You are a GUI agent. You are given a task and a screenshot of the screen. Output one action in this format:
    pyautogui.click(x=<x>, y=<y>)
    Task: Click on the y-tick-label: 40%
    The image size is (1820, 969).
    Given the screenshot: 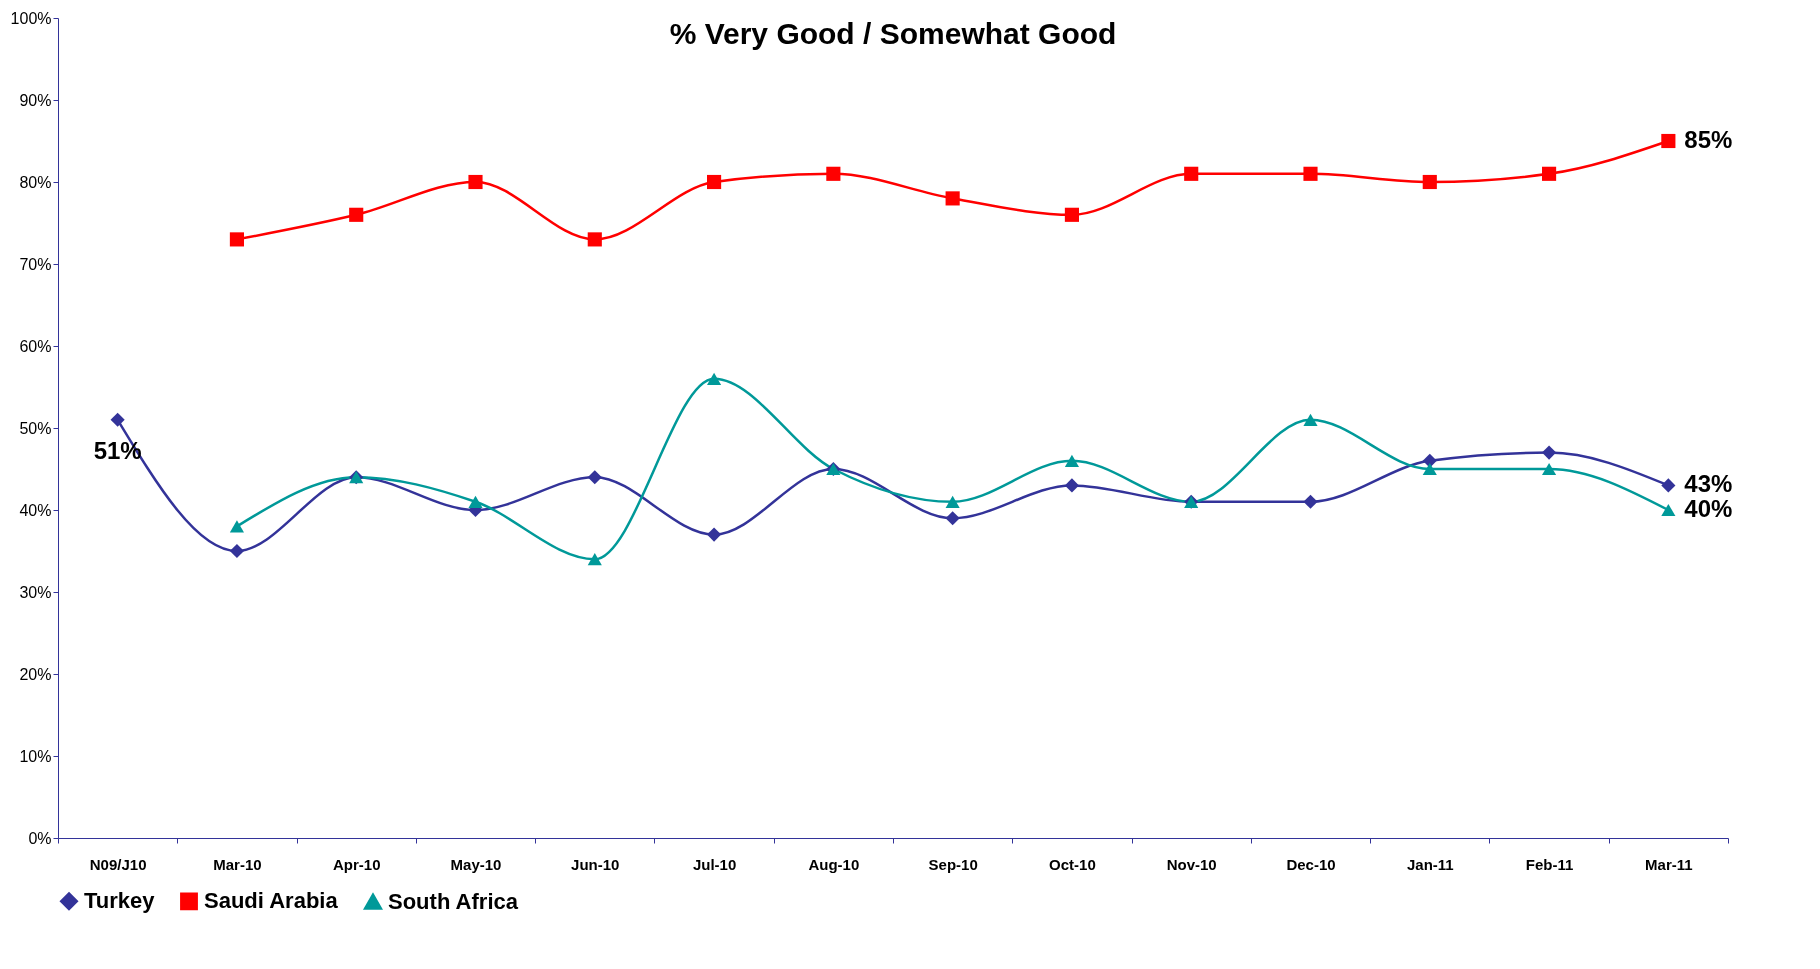 What is the action you would take?
    pyautogui.click(x=35, y=510)
    